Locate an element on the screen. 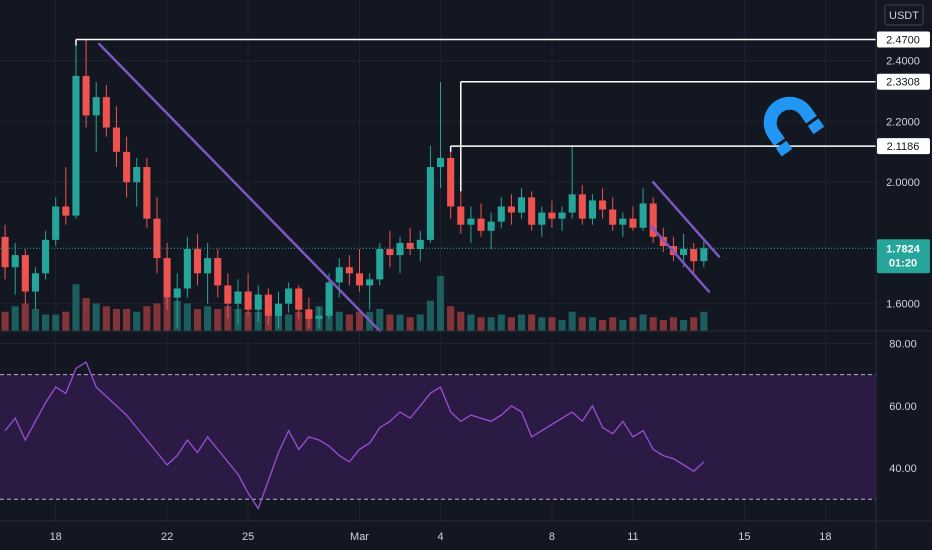  price-tick: 2.4000 is located at coordinates (903, 62).